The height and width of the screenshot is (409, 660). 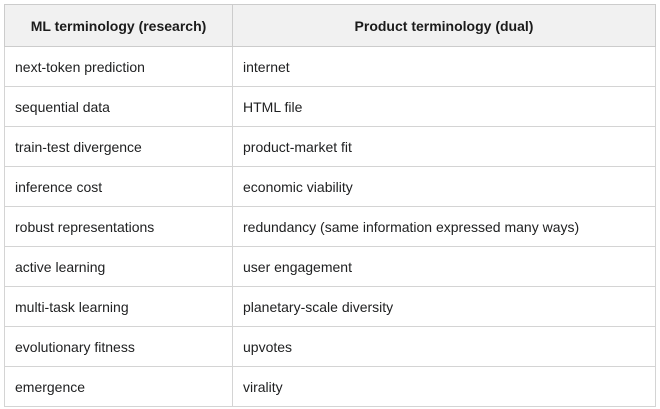 I want to click on table-row: train-test divergence product-market fit, so click(x=330, y=146).